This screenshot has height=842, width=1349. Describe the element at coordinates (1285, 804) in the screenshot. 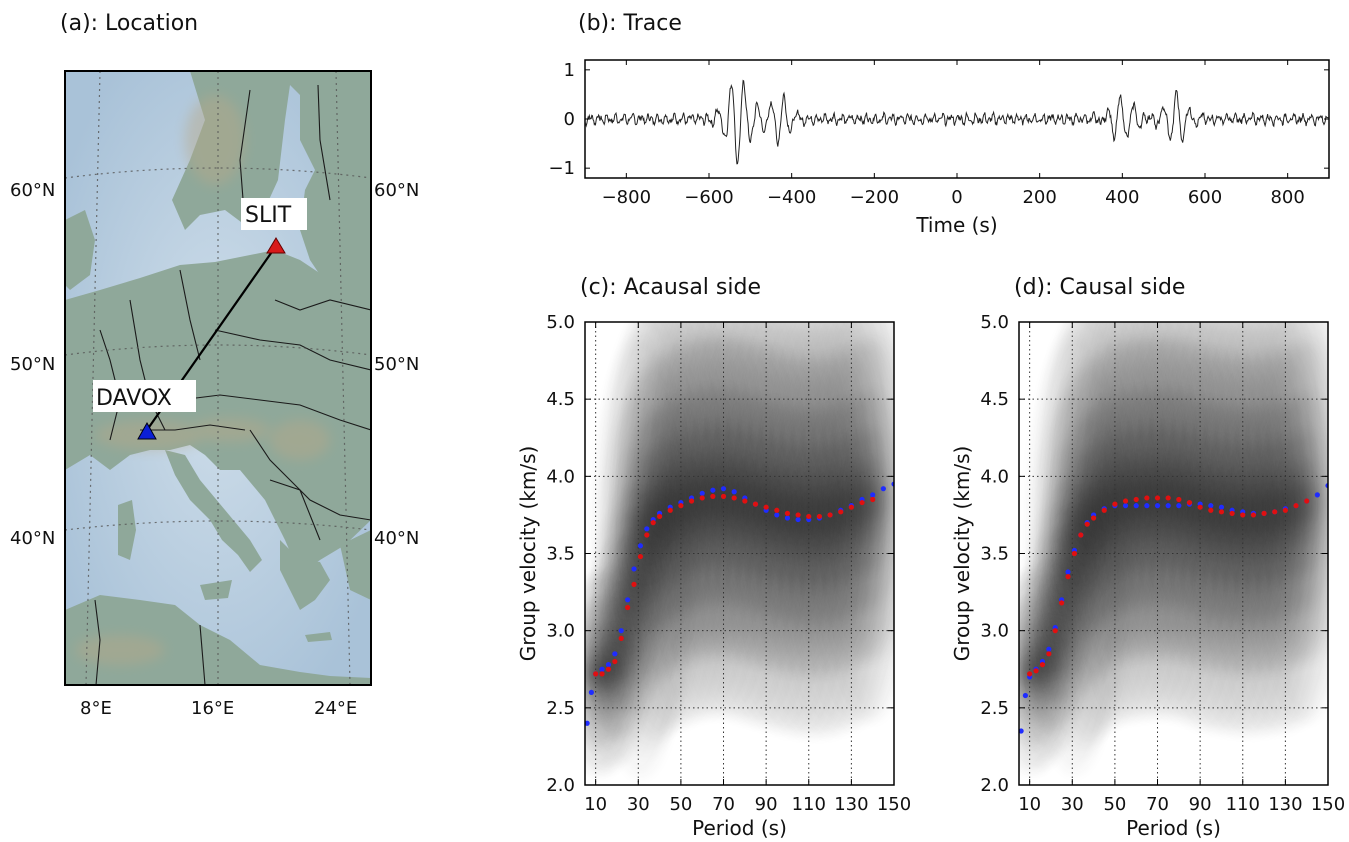

I see `xtick-label: 130` at that location.